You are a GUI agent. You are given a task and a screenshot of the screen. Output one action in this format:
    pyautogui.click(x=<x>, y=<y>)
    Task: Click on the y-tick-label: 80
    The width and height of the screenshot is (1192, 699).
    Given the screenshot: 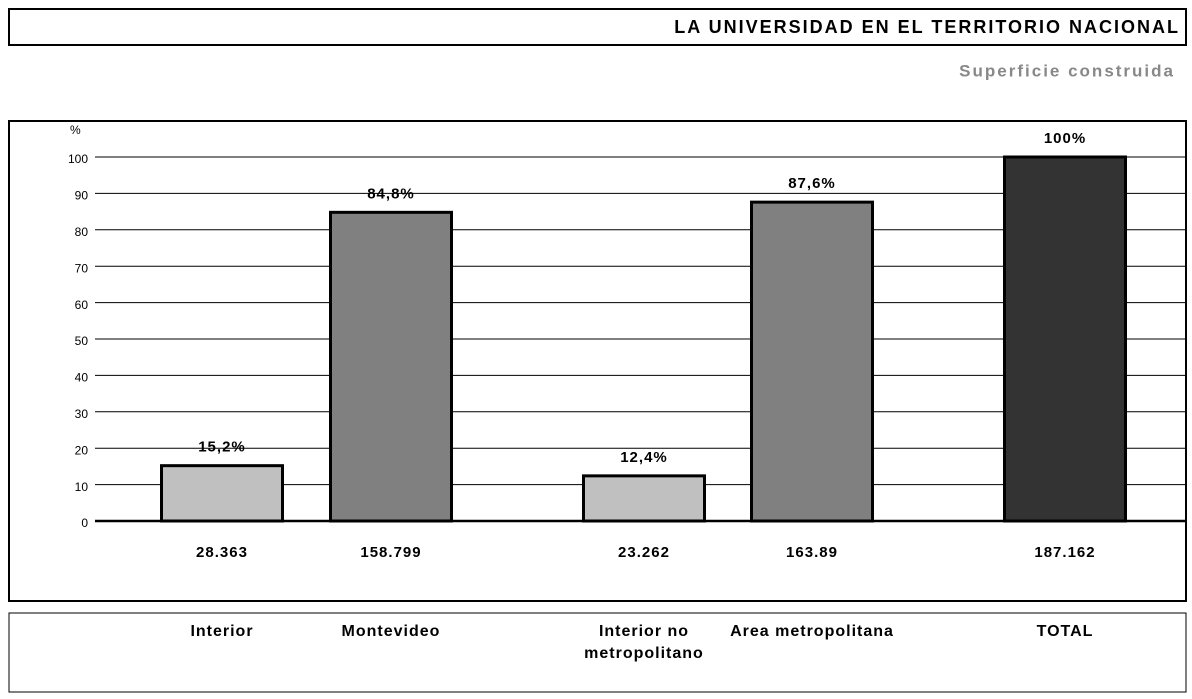 What is the action you would take?
    pyautogui.click(x=82, y=232)
    